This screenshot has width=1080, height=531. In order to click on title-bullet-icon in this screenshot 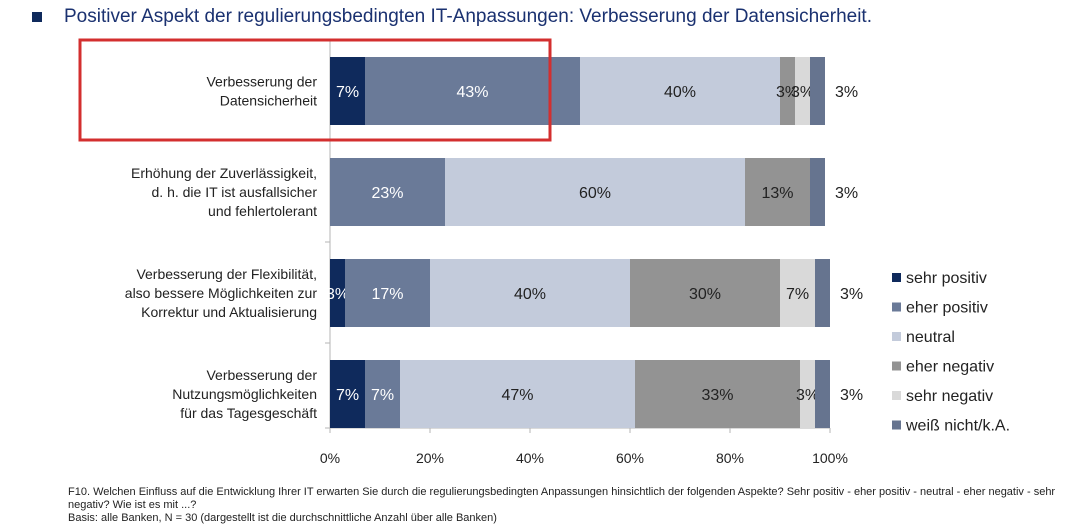, I will do `click(37, 17)`.